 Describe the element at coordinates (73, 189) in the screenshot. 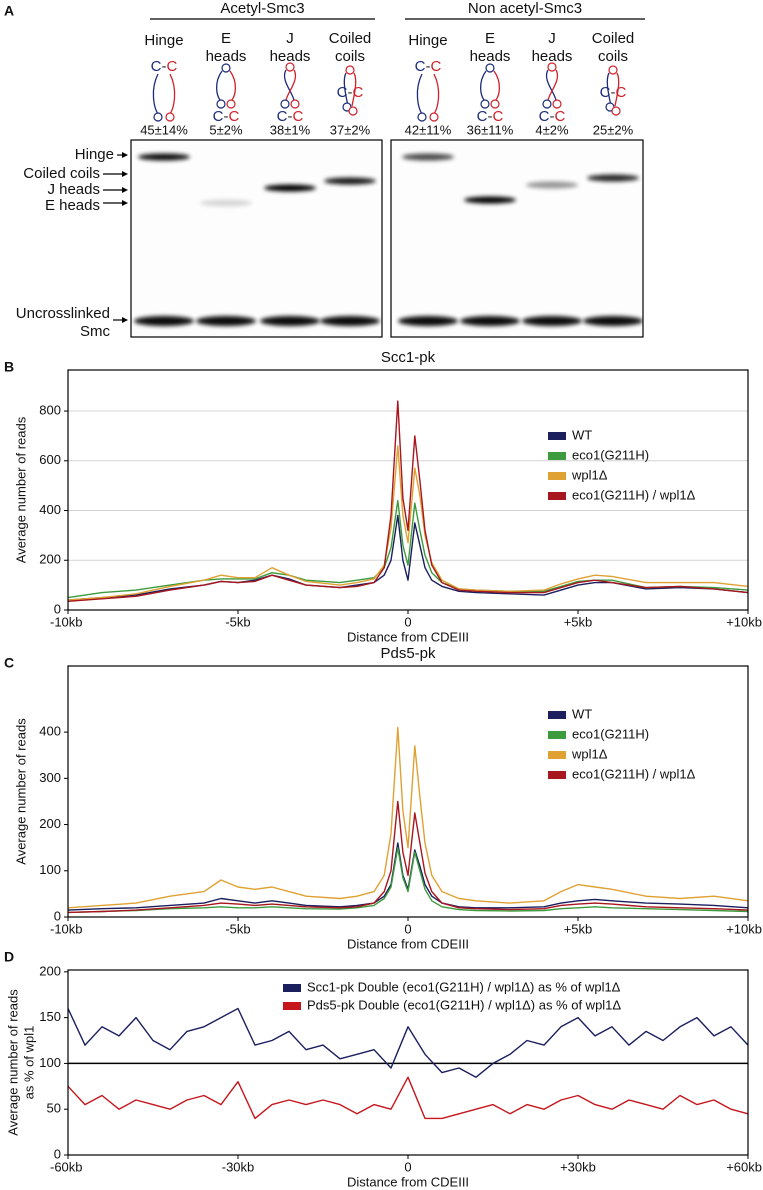

I see `band-label: J heads` at that location.